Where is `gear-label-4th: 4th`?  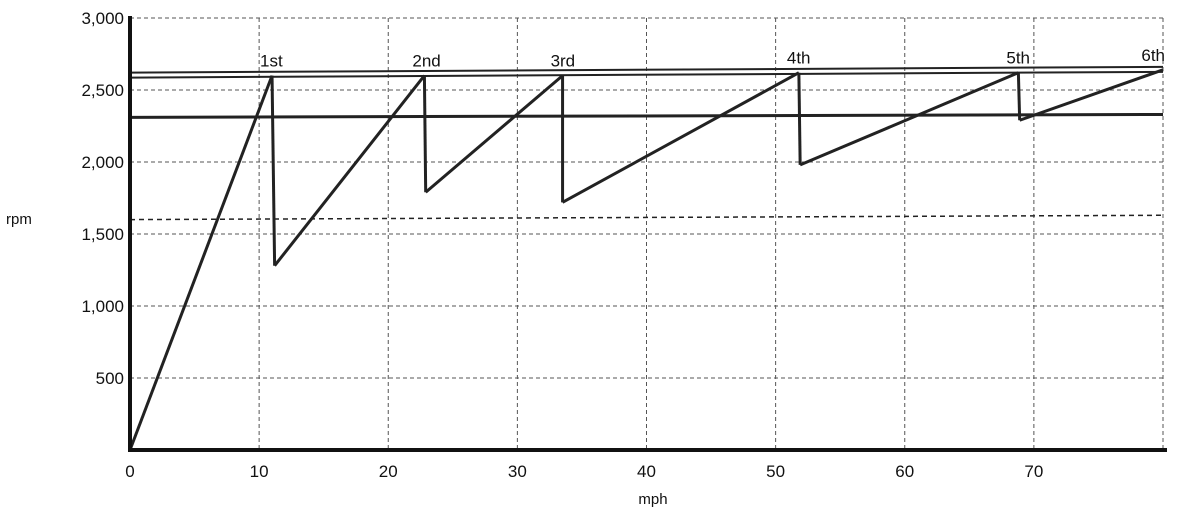 gear-label-4th: 4th is located at coordinates (799, 58).